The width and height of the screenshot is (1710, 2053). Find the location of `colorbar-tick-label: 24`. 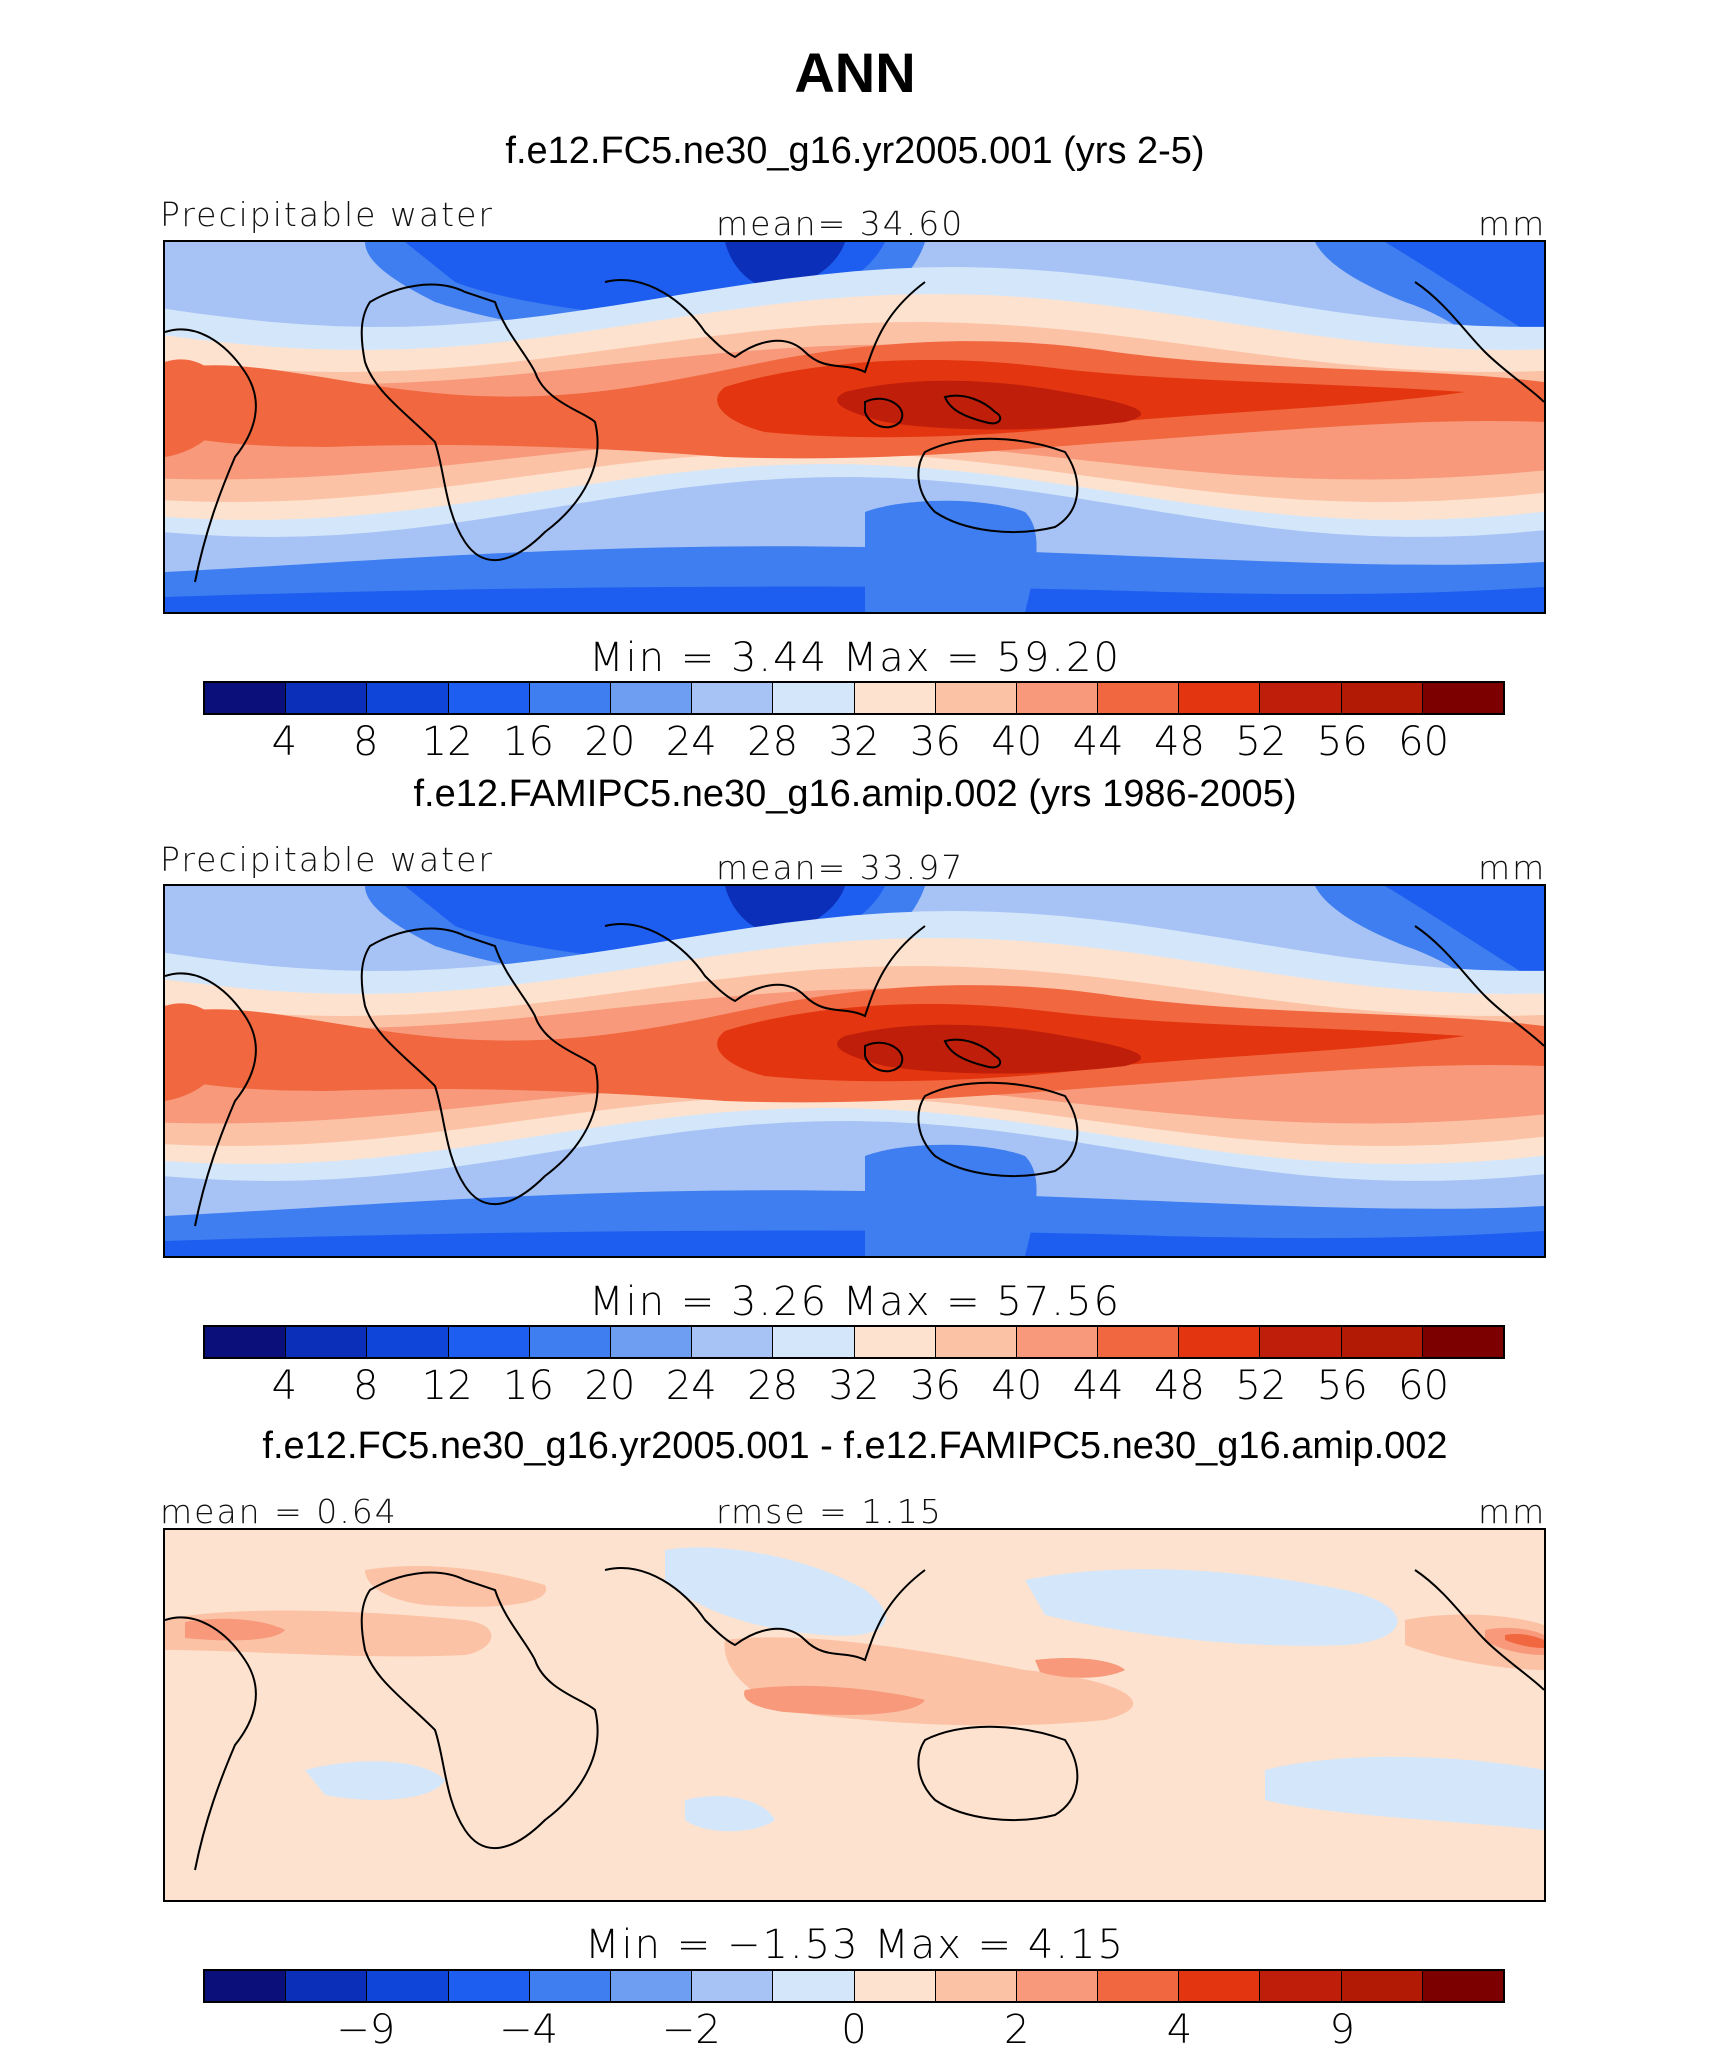

colorbar-tick-label: 24 is located at coordinates (691, 1386).